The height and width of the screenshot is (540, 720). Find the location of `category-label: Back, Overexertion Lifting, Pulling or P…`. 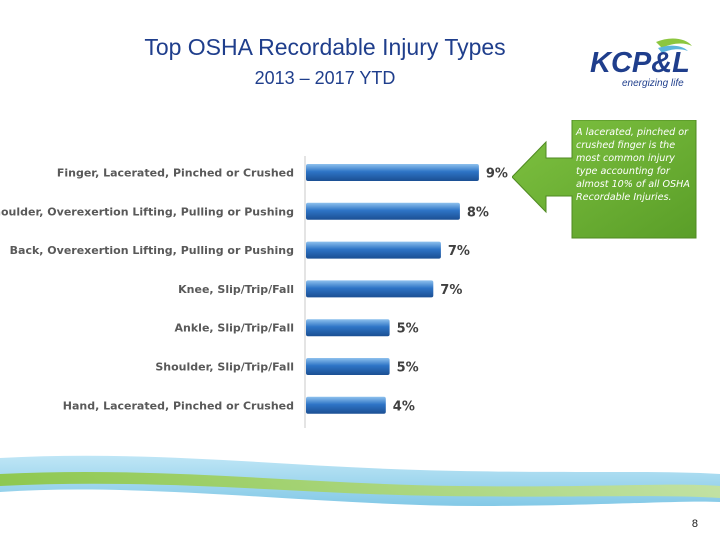

category-label: Back, Overexertion Lifting, Pulling or P… is located at coordinates (152, 250).